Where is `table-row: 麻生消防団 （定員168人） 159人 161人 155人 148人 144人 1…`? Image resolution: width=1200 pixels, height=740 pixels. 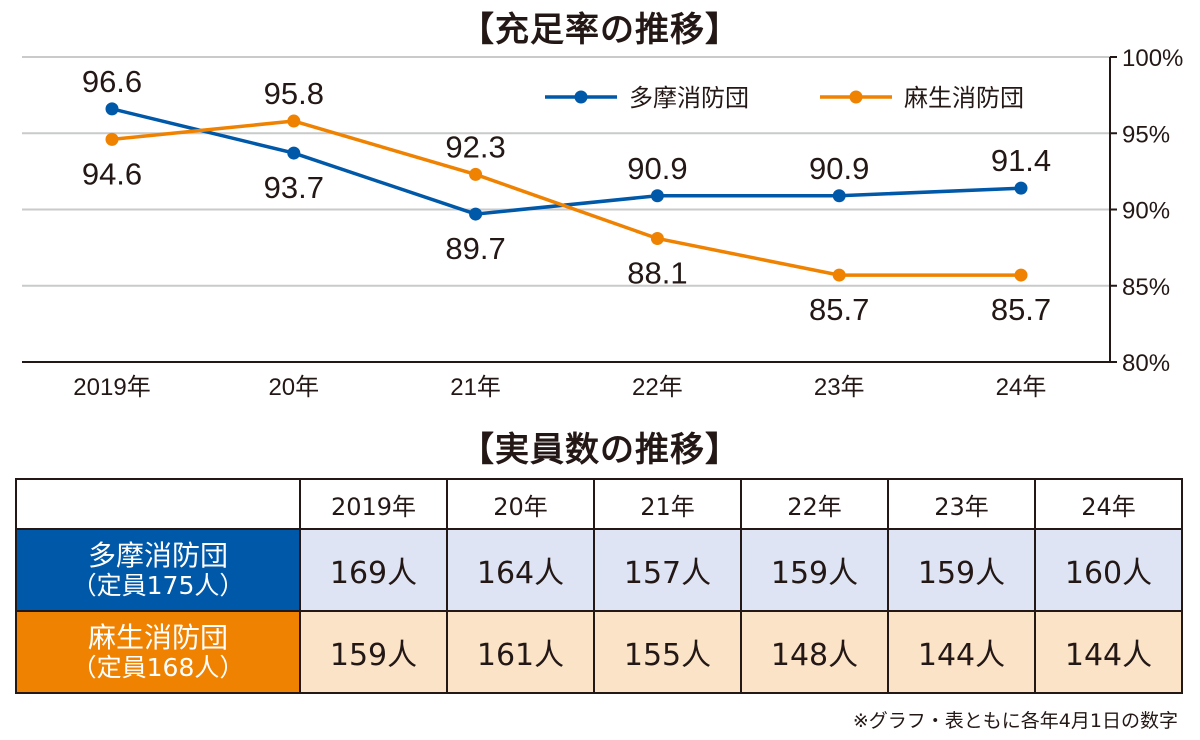 table-row: 麻生消防団 （定員168人） 159人 161人 155人 148人 144人 1… is located at coordinates (599, 652).